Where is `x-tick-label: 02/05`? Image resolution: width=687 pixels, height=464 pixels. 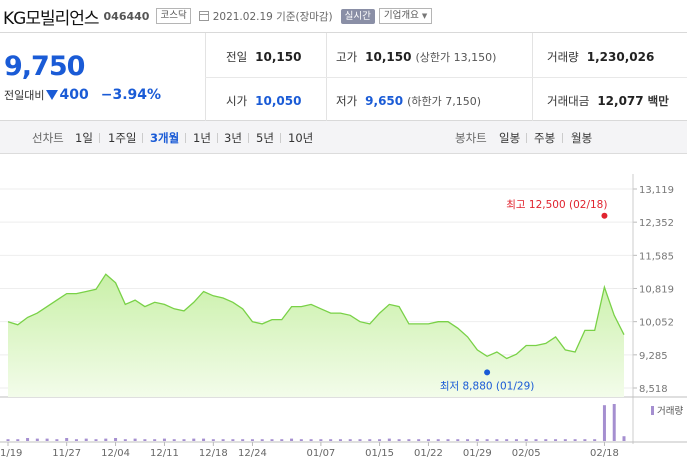 x-tick-label: 02/05 is located at coordinates (526, 453).